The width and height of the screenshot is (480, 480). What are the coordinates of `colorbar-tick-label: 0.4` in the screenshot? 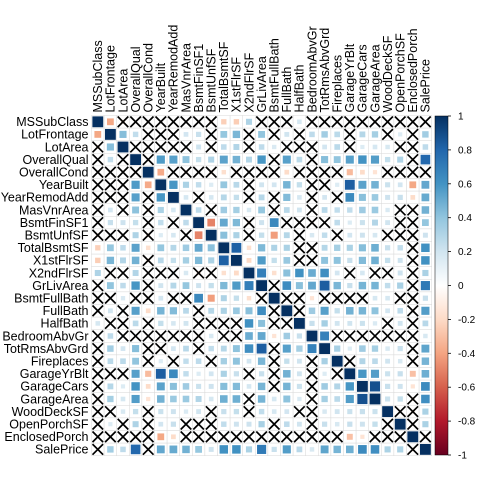 It's located at (465, 218).